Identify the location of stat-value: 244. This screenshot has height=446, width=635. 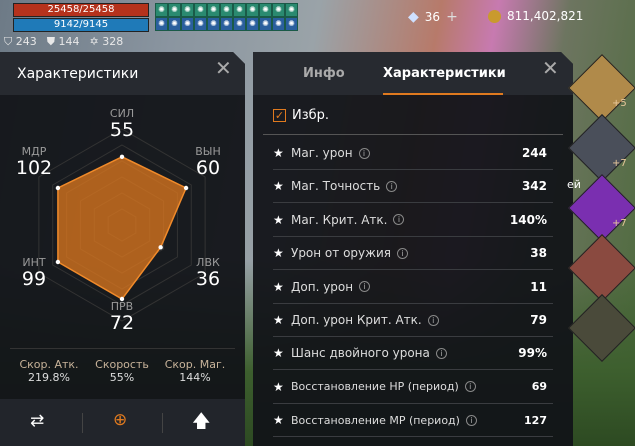
(534, 153).